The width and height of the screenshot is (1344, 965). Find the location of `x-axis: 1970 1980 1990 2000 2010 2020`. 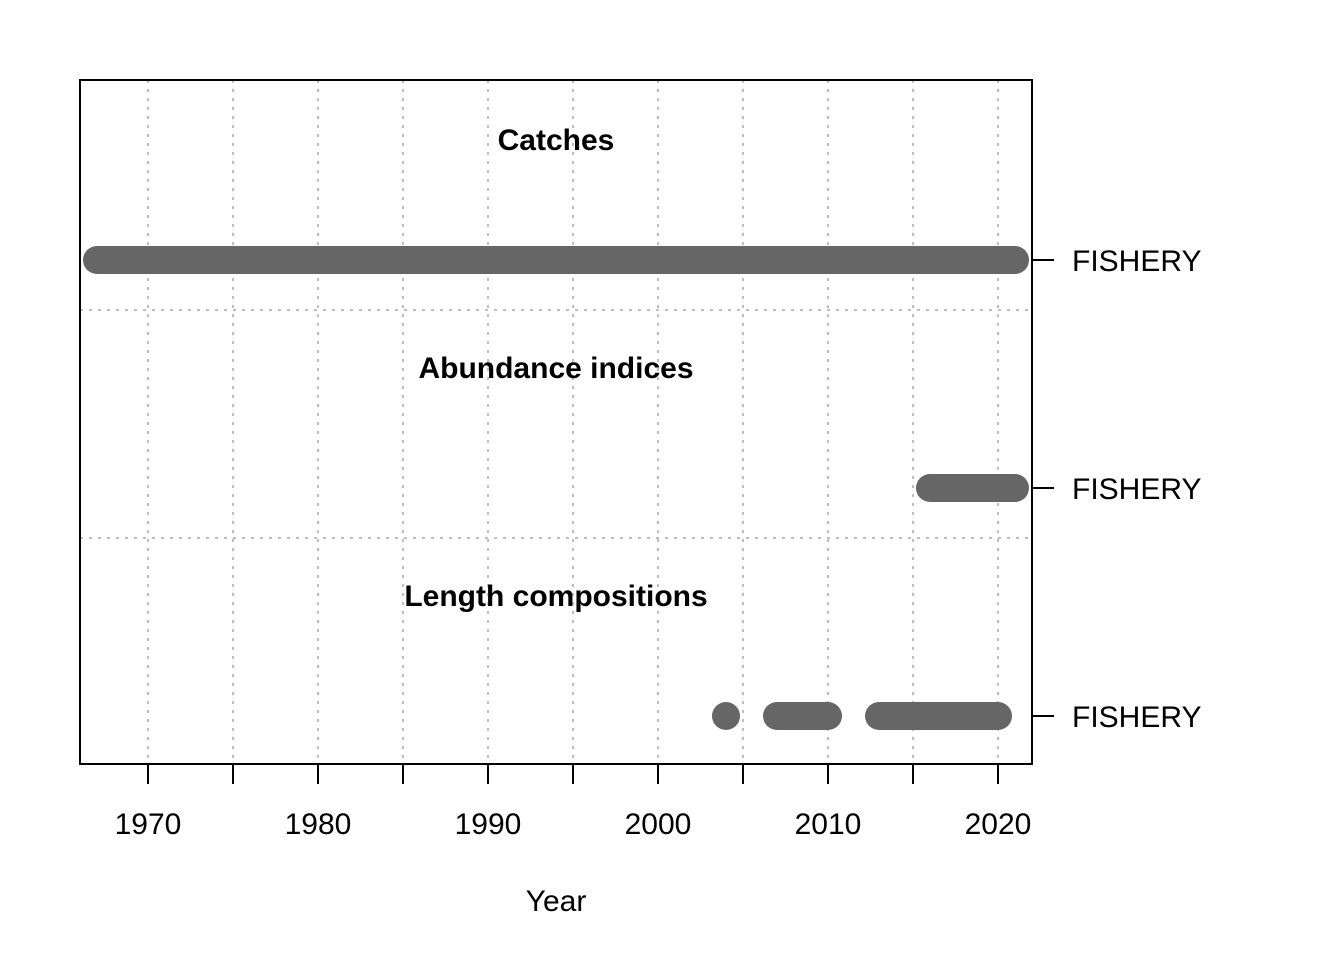

x-axis: 1970 1980 1990 2000 2010 2020 is located at coordinates (573, 802).